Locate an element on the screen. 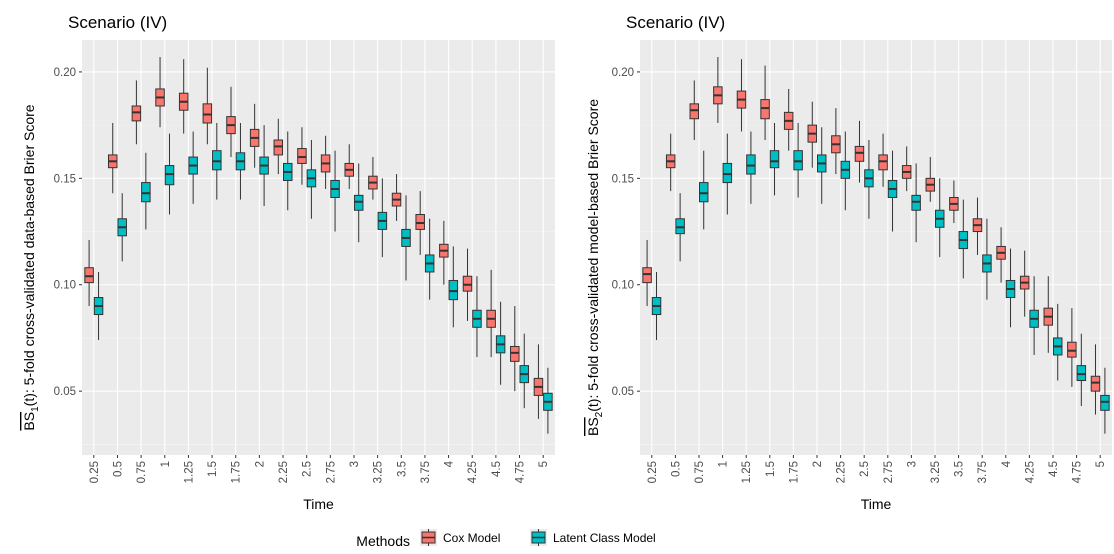 The width and height of the screenshot is (1114, 554). legend-title: Methods is located at coordinates (383, 541).